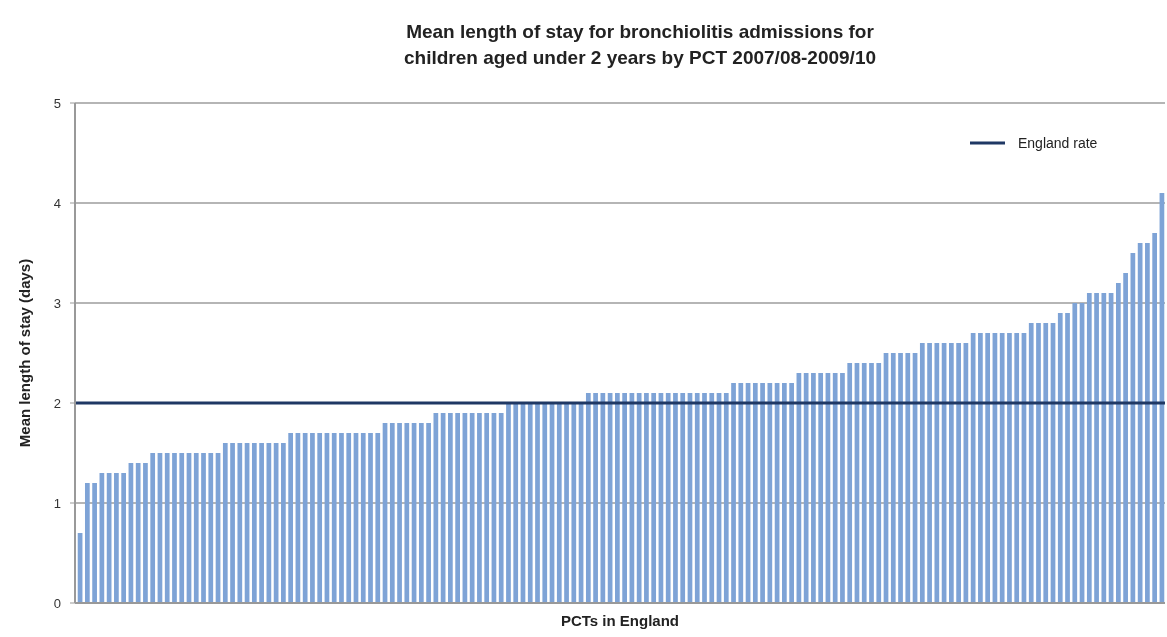 Image resolution: width=1167 pixels, height=637 pixels. Describe the element at coordinates (24, 353) in the screenshot. I see `y-axis-title: Mean length of stay (days)` at that location.